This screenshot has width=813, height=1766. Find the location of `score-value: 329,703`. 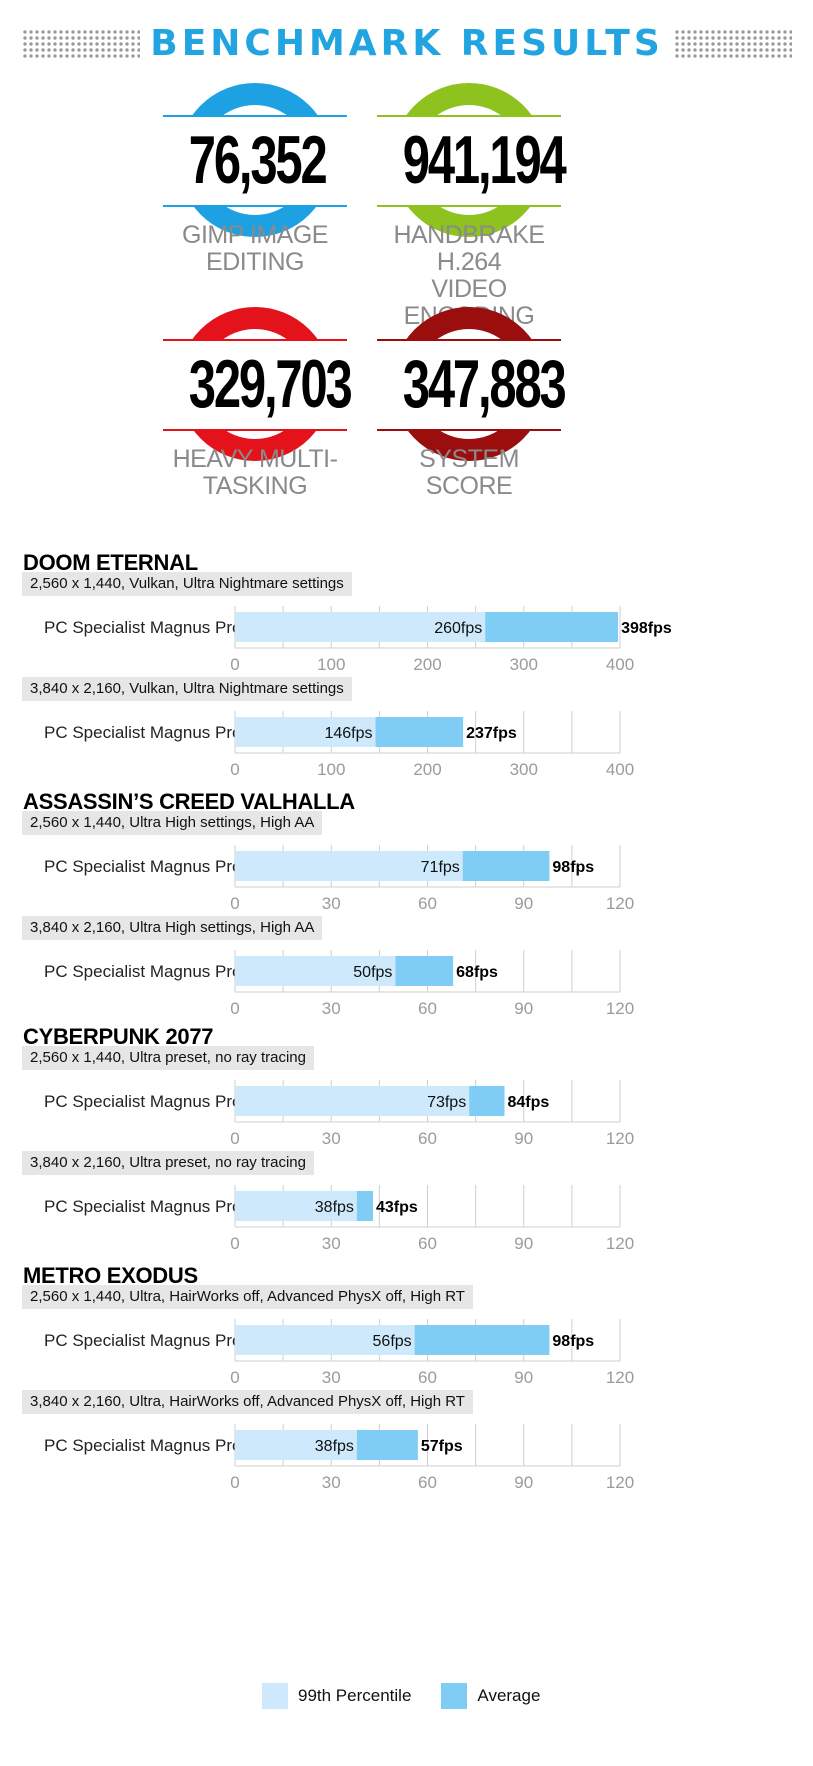

score-value: 329,703 is located at coordinates (270, 384).